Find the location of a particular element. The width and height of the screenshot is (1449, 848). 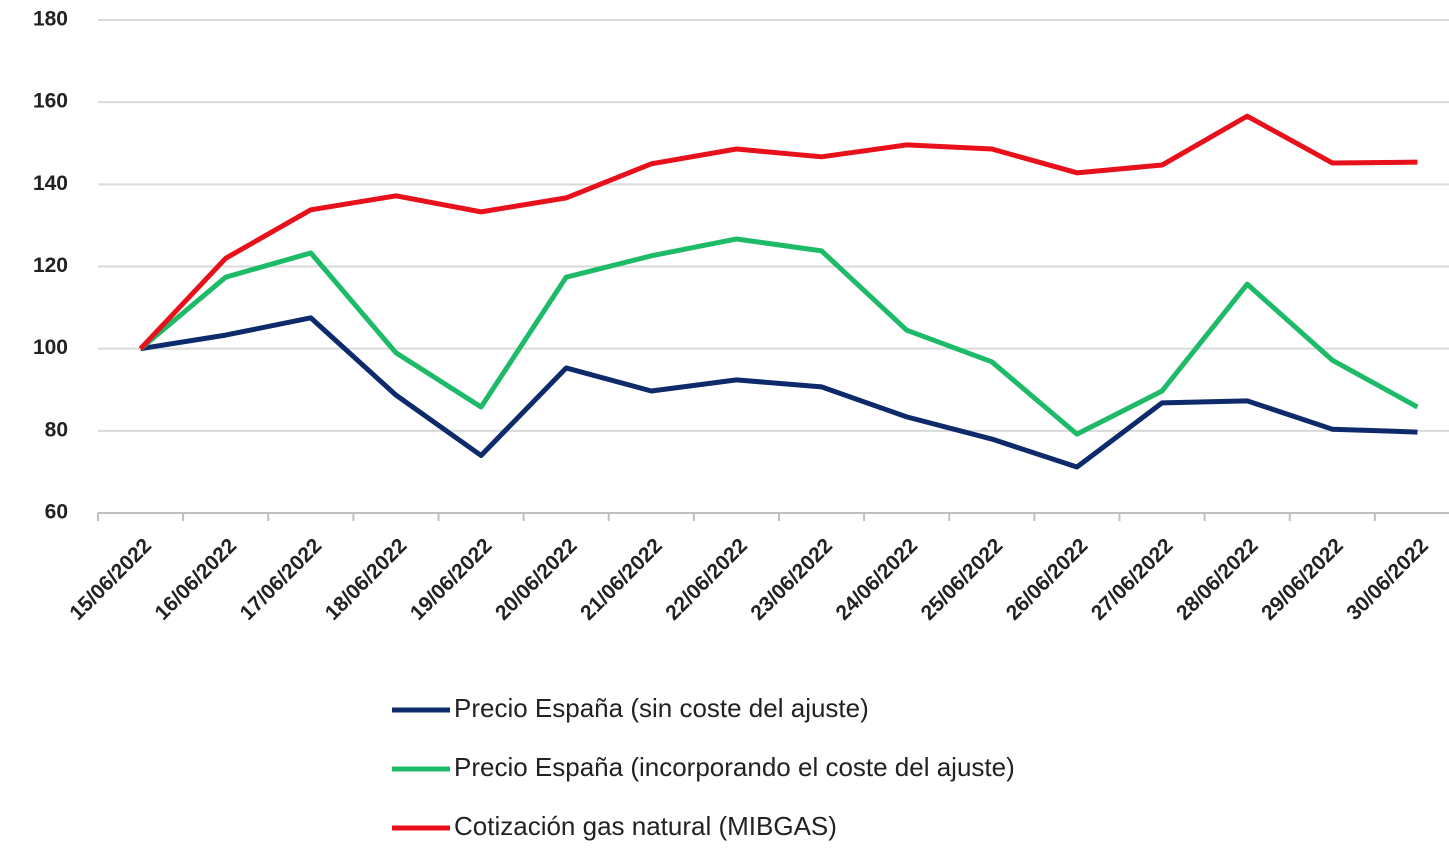

y-tick-label: 180 is located at coordinates (50, 19).